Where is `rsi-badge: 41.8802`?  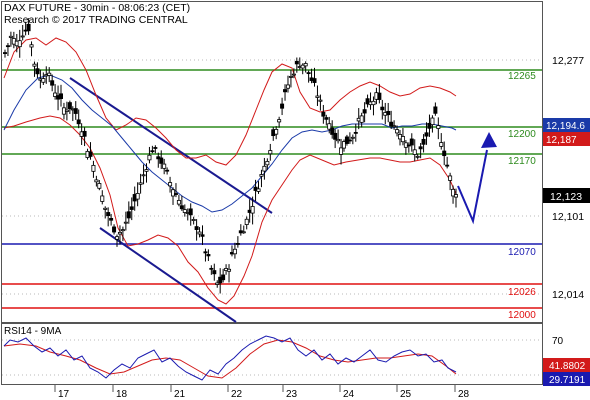 rsi-badge: 41.8802 is located at coordinates (567, 366).